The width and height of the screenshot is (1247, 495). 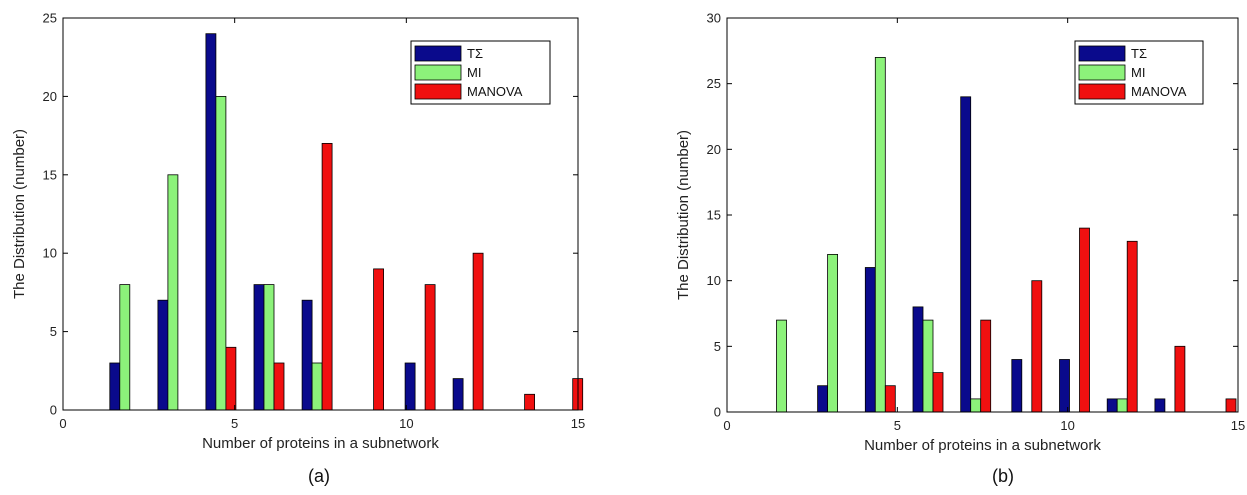 I want to click on panel-caption: (a), so click(x=319, y=476).